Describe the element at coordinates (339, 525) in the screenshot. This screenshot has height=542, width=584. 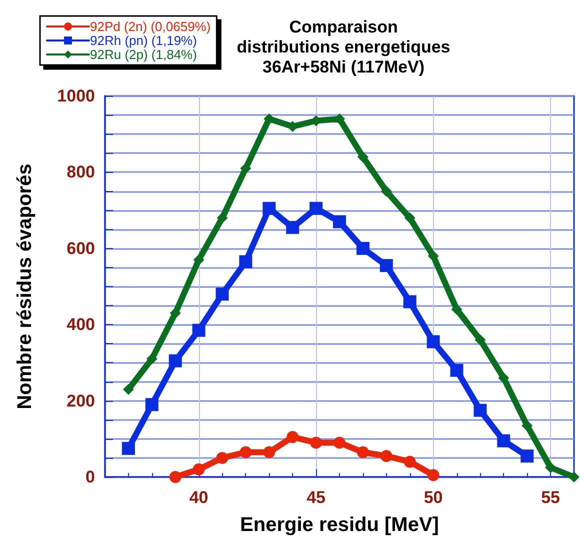
I see `x-axis-title: Energie residu [MeV]` at that location.